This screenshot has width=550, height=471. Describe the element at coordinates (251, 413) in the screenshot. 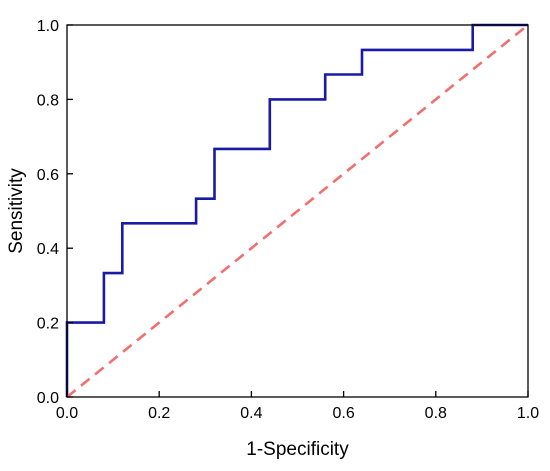

I see `x-tick-label: 0.4` at that location.